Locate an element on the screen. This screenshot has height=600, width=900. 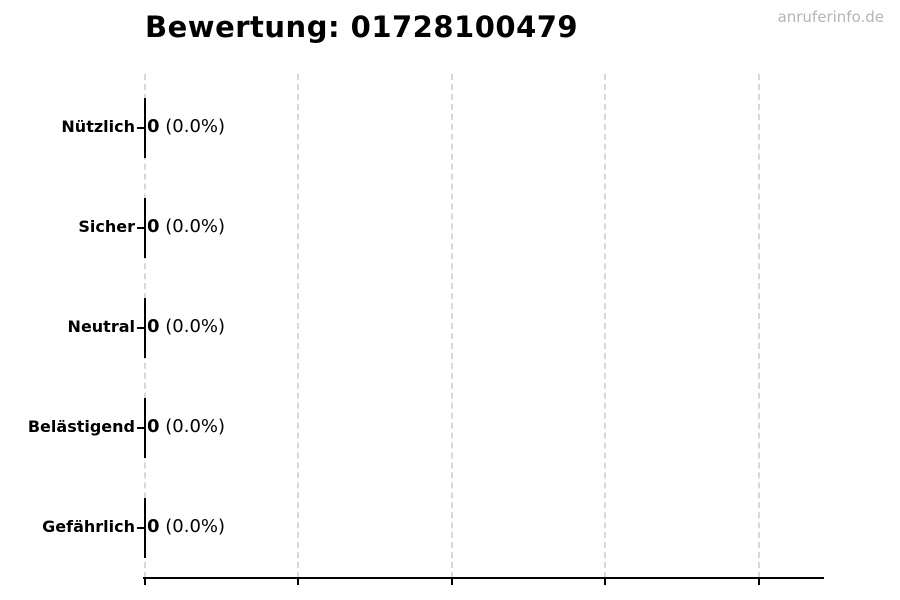
x-axis-line is located at coordinates (483, 578).